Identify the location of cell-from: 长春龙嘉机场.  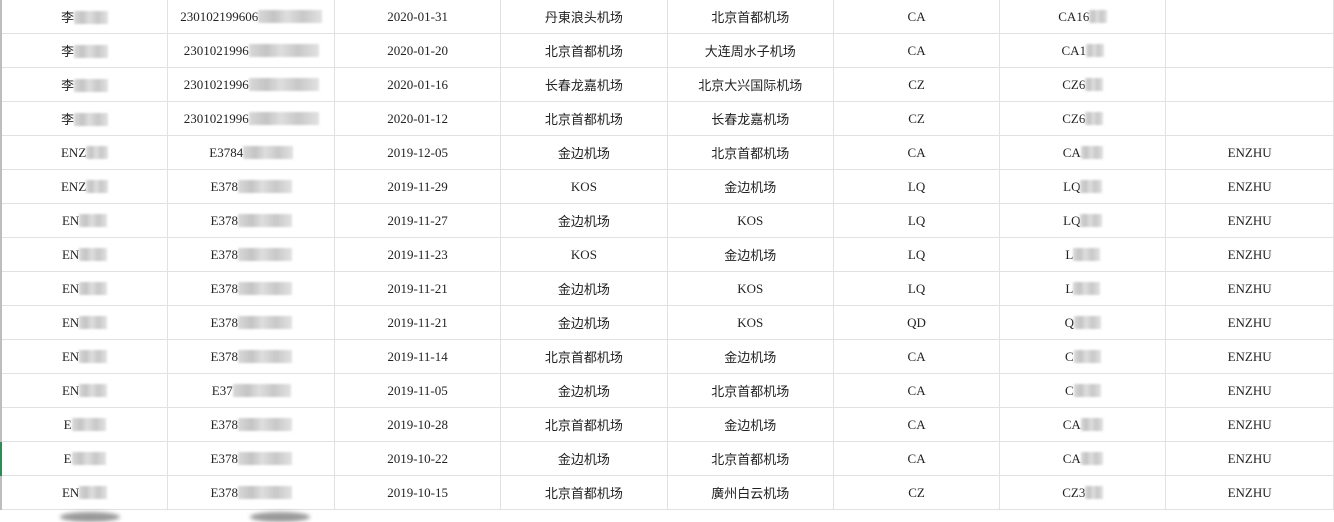
(584, 84).